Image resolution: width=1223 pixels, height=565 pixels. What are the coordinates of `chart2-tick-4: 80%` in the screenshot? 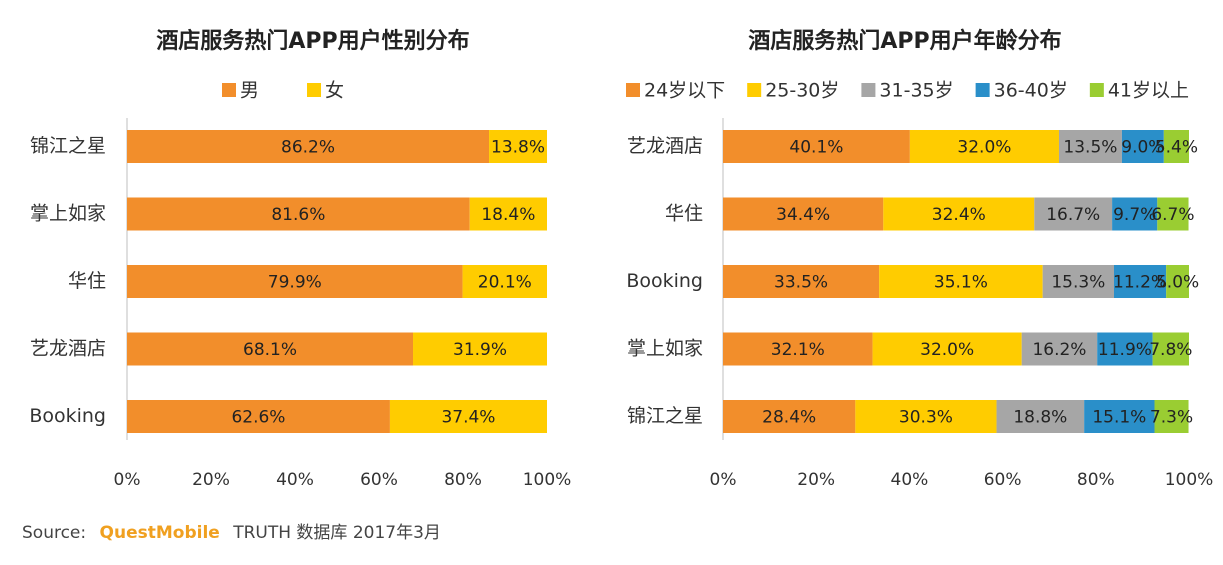 It's located at (1096, 480).